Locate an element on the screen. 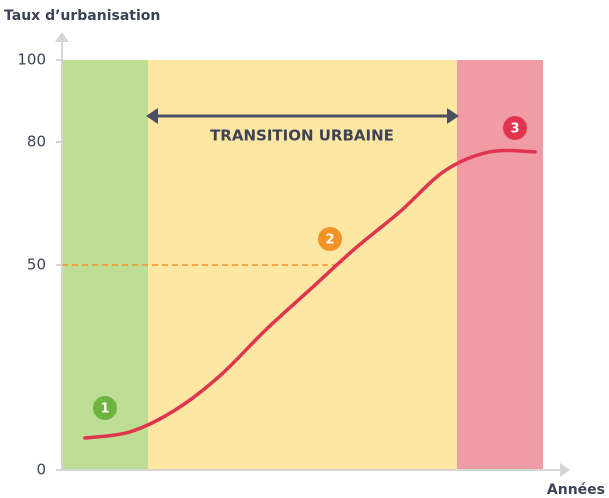 The image size is (609, 498). y-tick-label: 50 is located at coordinates (36, 265).